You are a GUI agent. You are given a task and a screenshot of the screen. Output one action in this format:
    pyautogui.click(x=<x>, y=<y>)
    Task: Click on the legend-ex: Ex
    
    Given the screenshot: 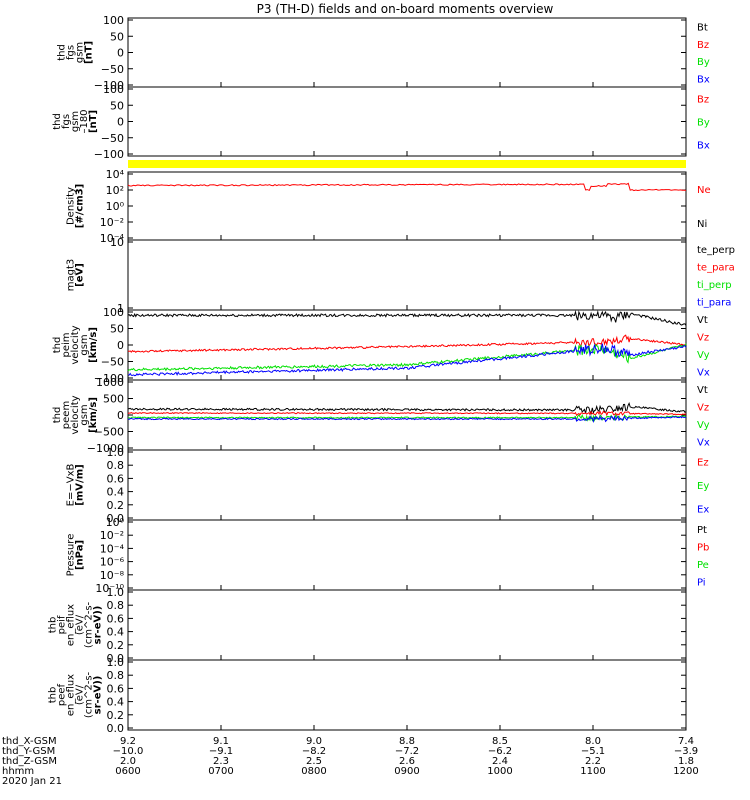 What is the action you would take?
    pyautogui.click(x=703, y=509)
    